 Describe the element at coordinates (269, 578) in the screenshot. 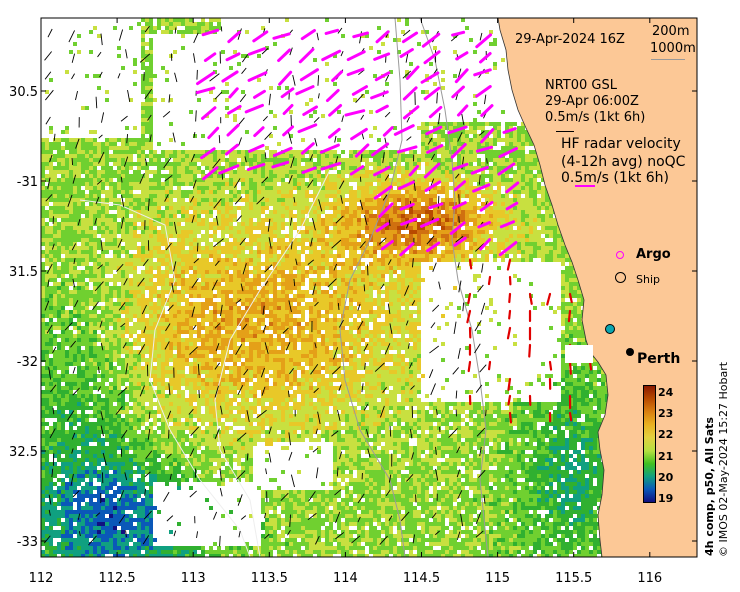

I see `lon-tick-label: 113.5` at that location.